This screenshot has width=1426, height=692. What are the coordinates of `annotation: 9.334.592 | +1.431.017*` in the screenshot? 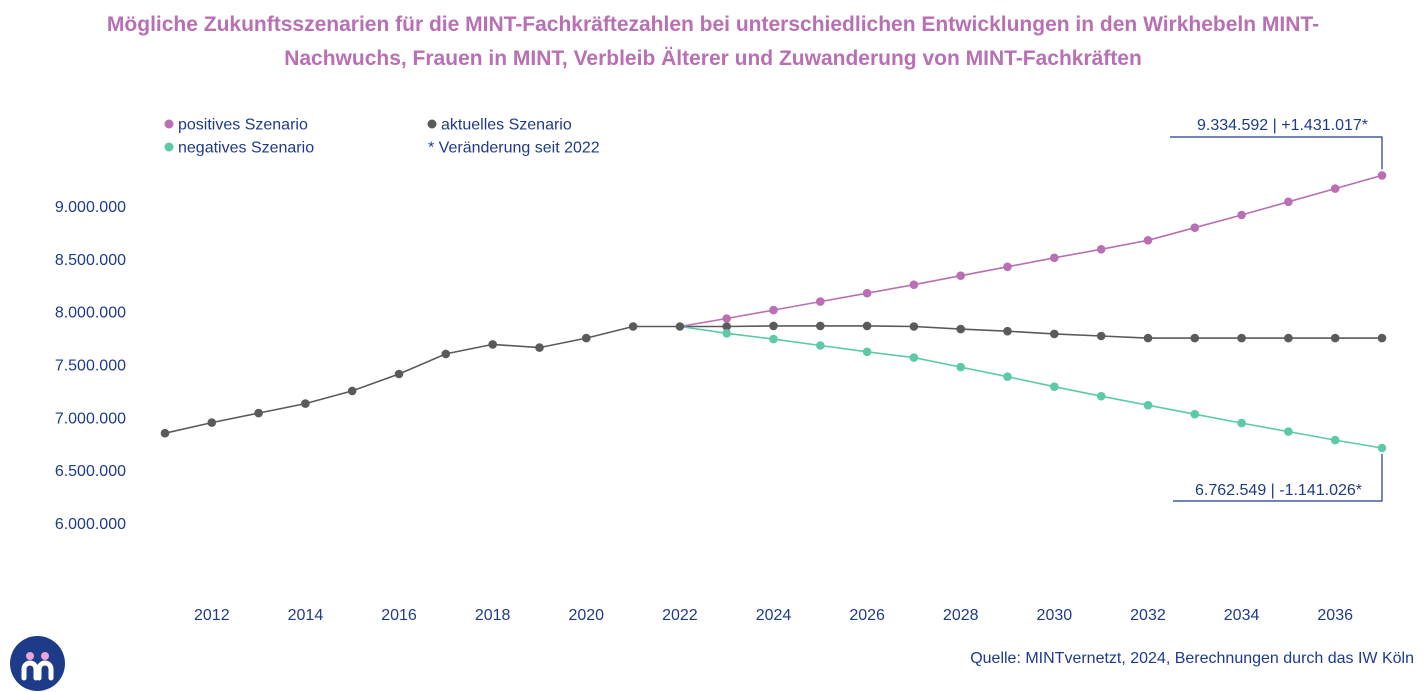 It's located at (1276, 143).